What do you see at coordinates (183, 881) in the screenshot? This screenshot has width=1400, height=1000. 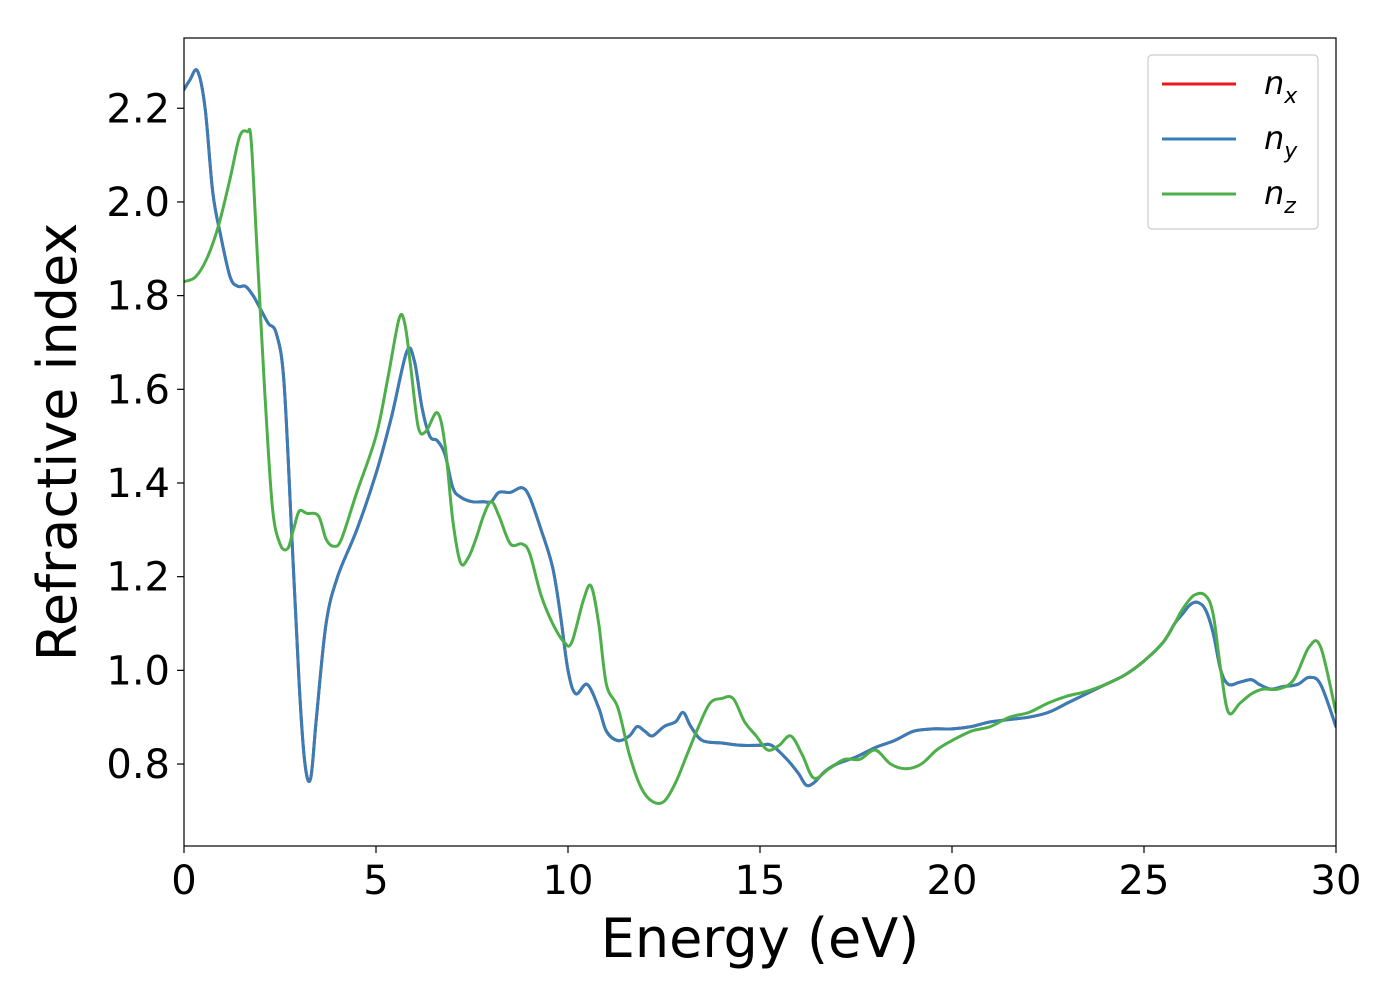 I see `x-tick-label: 0` at bounding box center [183, 881].